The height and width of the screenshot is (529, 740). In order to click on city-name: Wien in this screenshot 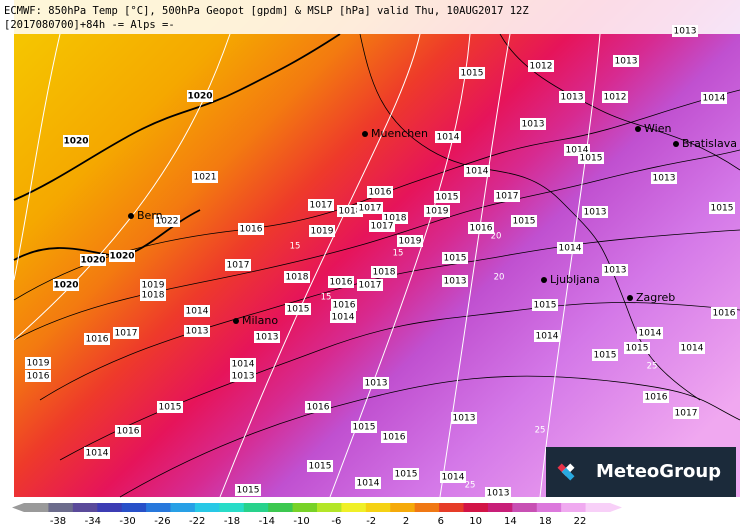, I will do `click(657, 128)`.